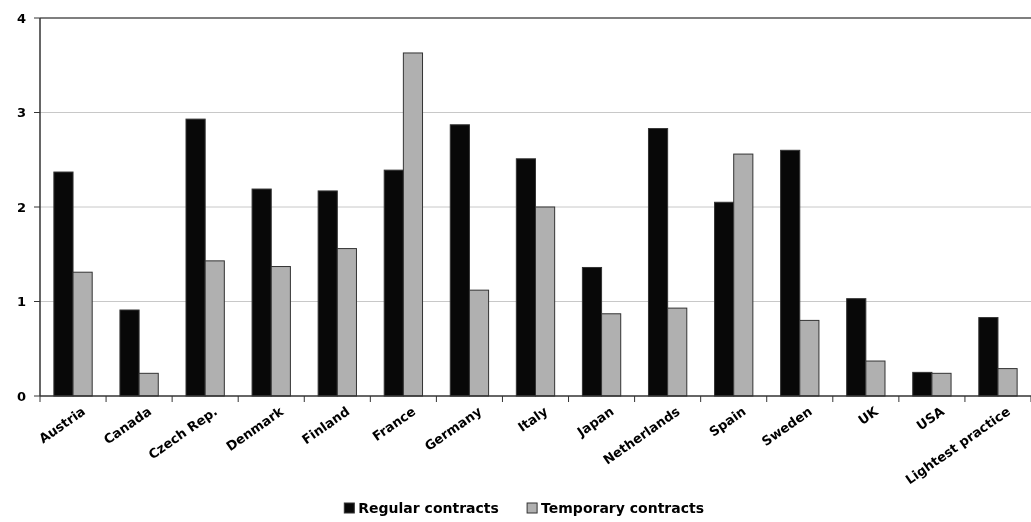  I want to click on legend-label: Temporary contracts, so click(623, 507).